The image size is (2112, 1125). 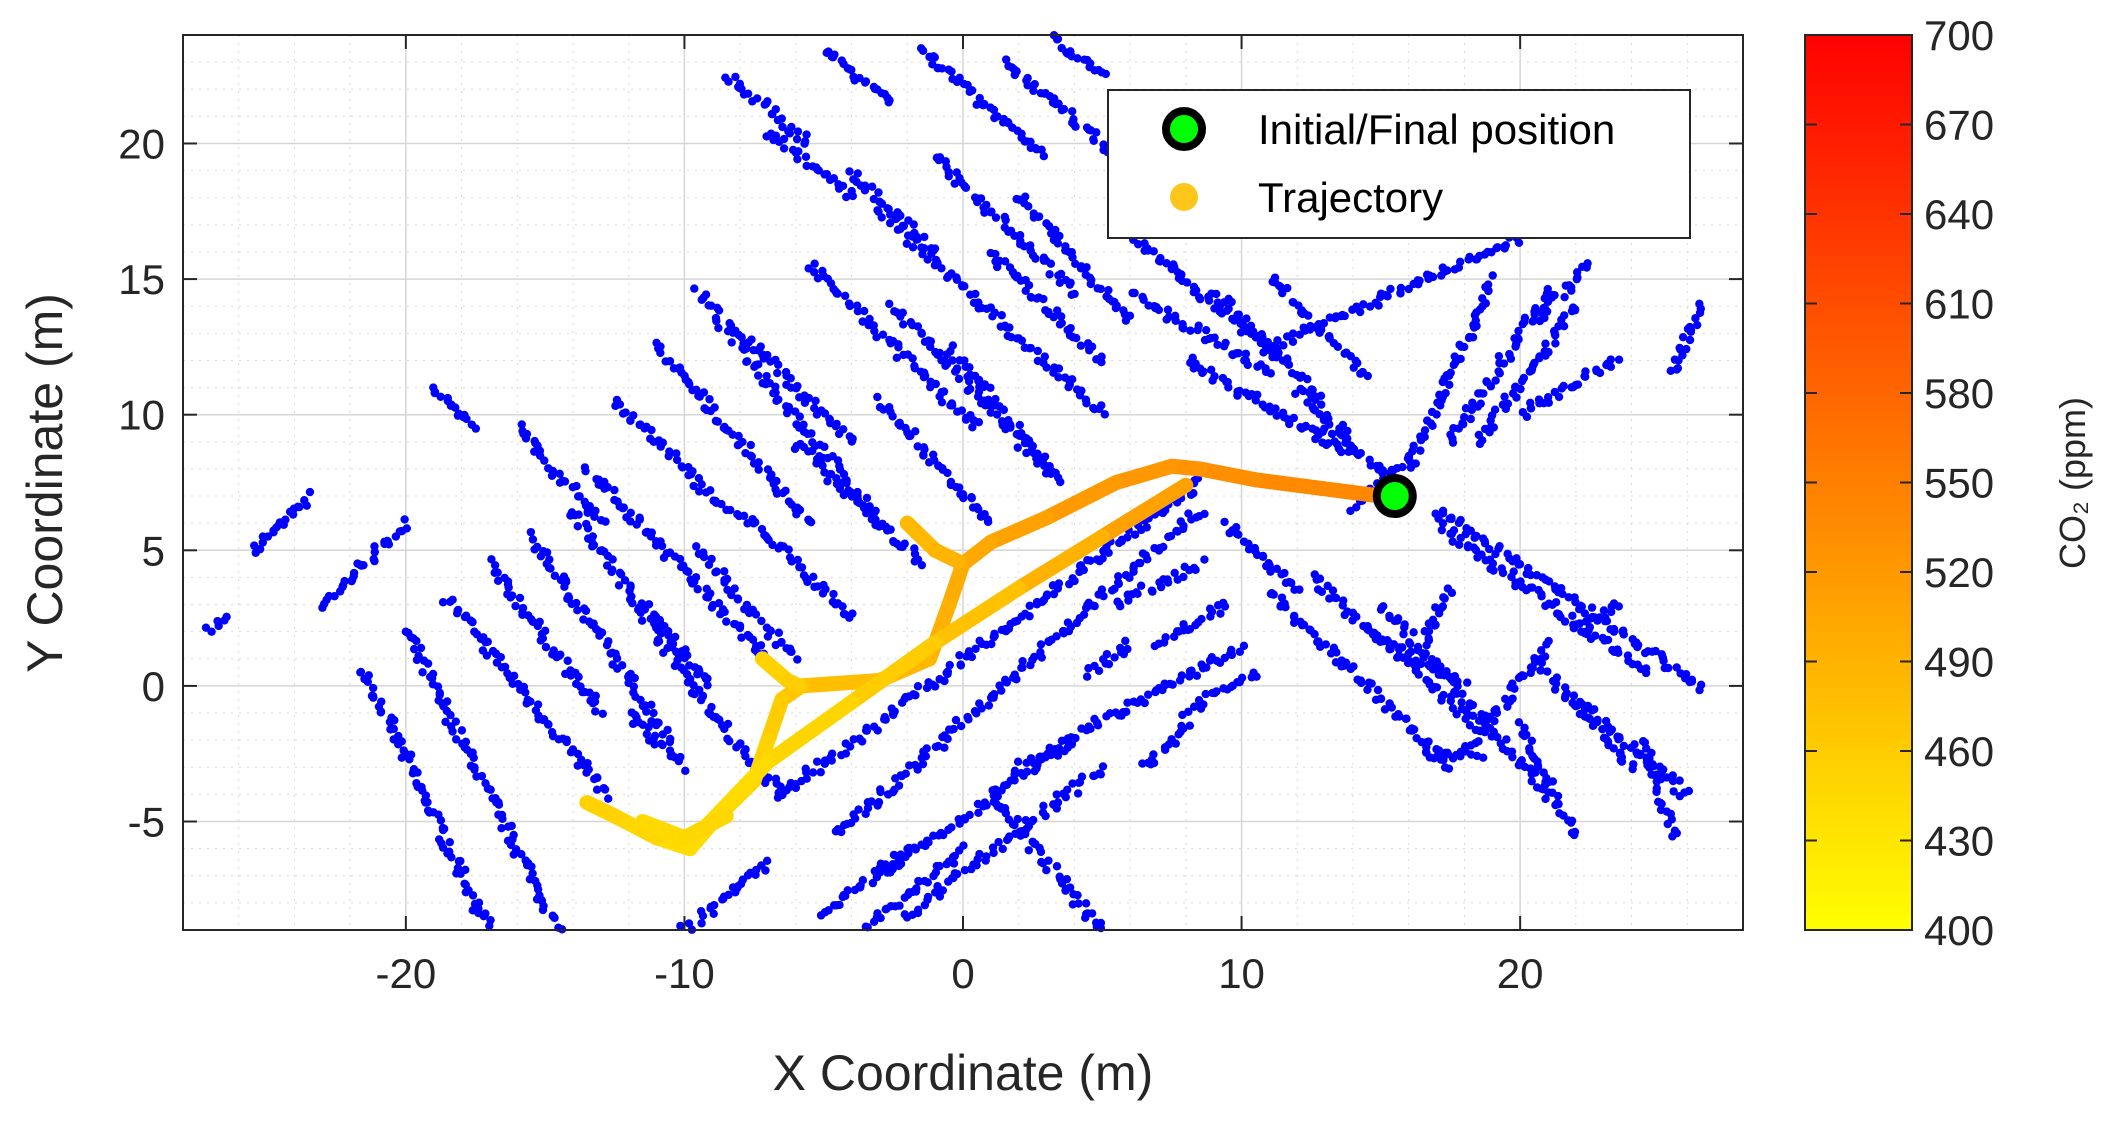 I want to click on colorbar-tick-label: 490, so click(x=1959, y=662).